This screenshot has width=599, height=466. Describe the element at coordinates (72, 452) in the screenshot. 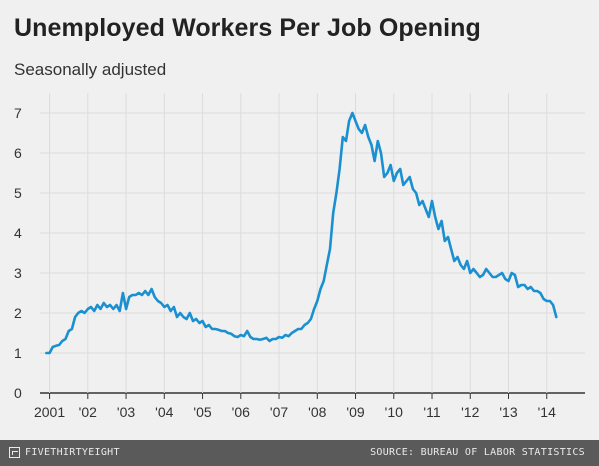

I see `brand-name: FIVETHIRTYEIGHT` at that location.